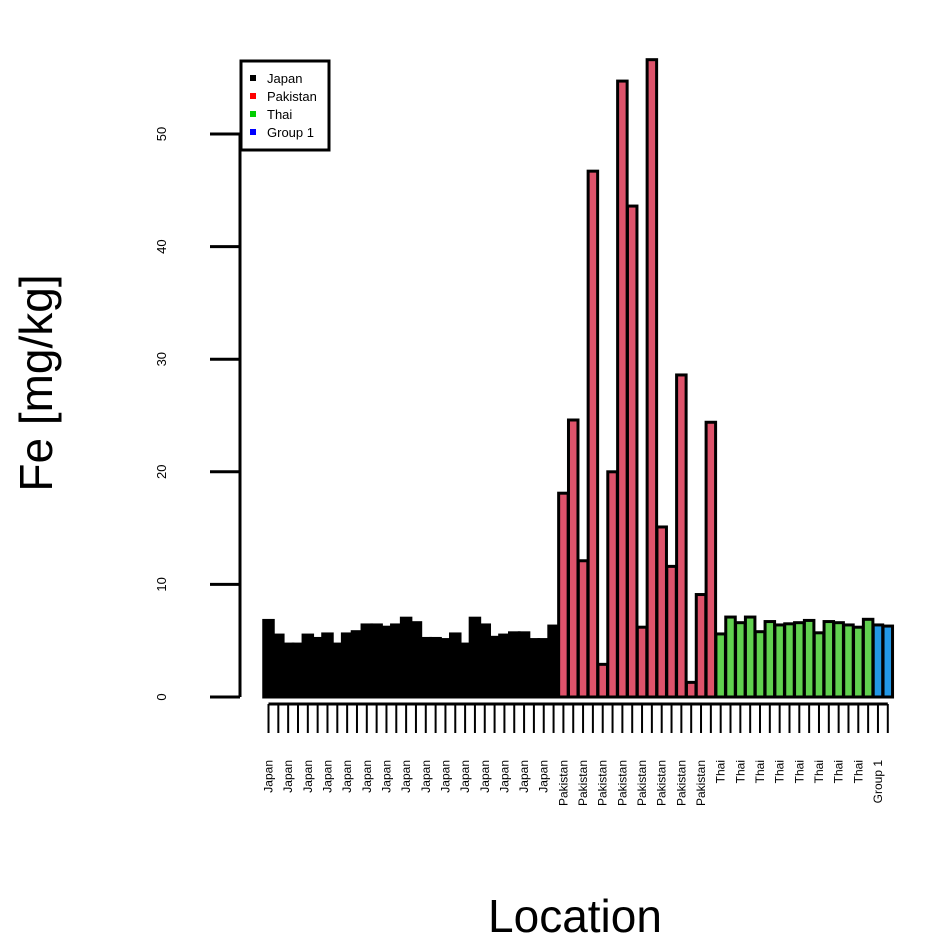 This screenshot has height=944, width=944. What do you see at coordinates (878, 782) in the screenshot?
I see `x-tick-label: Group 1` at bounding box center [878, 782].